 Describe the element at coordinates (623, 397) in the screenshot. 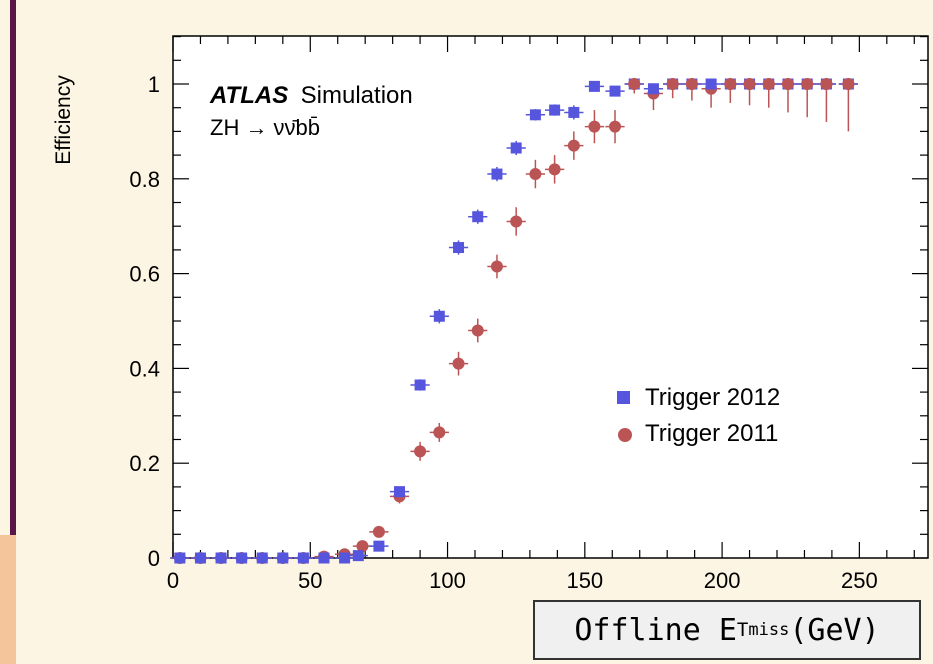

I see `legend-marker-2012` at that location.